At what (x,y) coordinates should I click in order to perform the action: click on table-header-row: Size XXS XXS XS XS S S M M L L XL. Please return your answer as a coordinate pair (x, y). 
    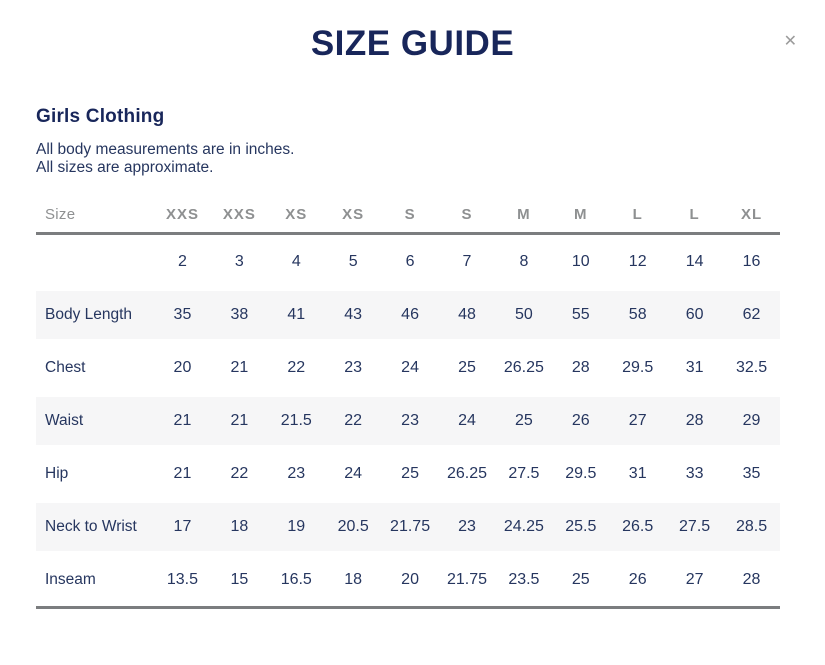
    Looking at the image, I should click on (408, 216).